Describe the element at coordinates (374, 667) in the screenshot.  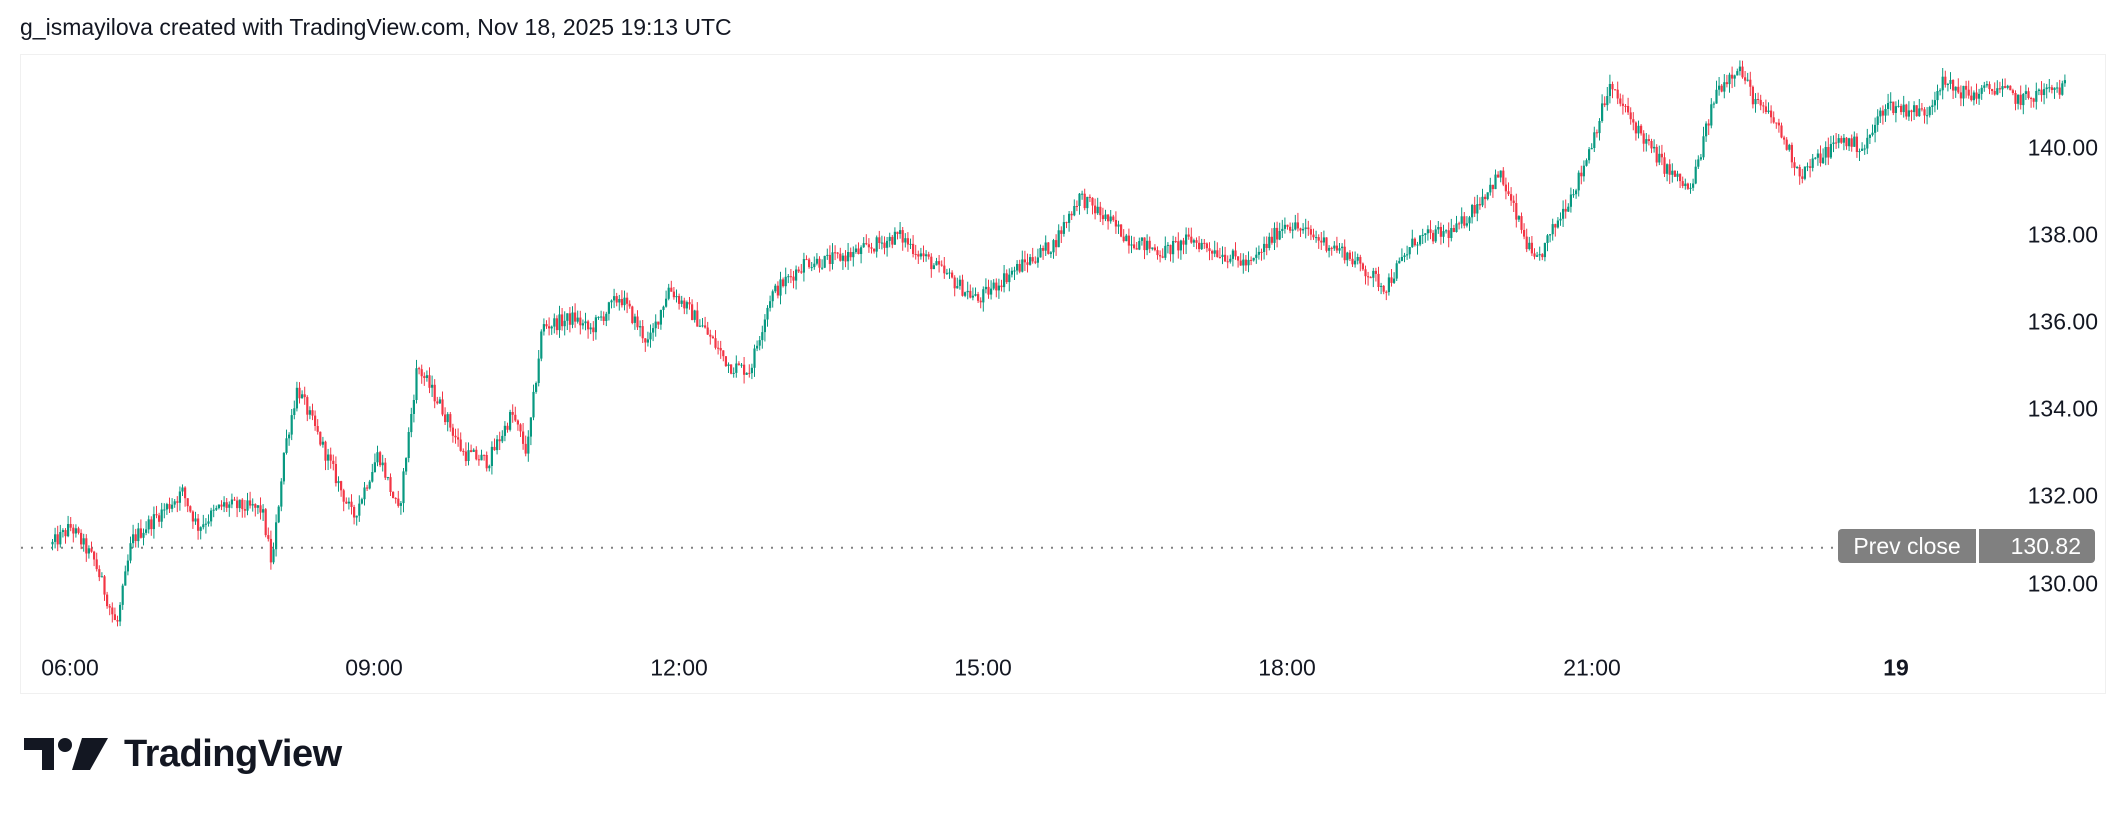
I see `time-axis-label: 09:00` at that location.